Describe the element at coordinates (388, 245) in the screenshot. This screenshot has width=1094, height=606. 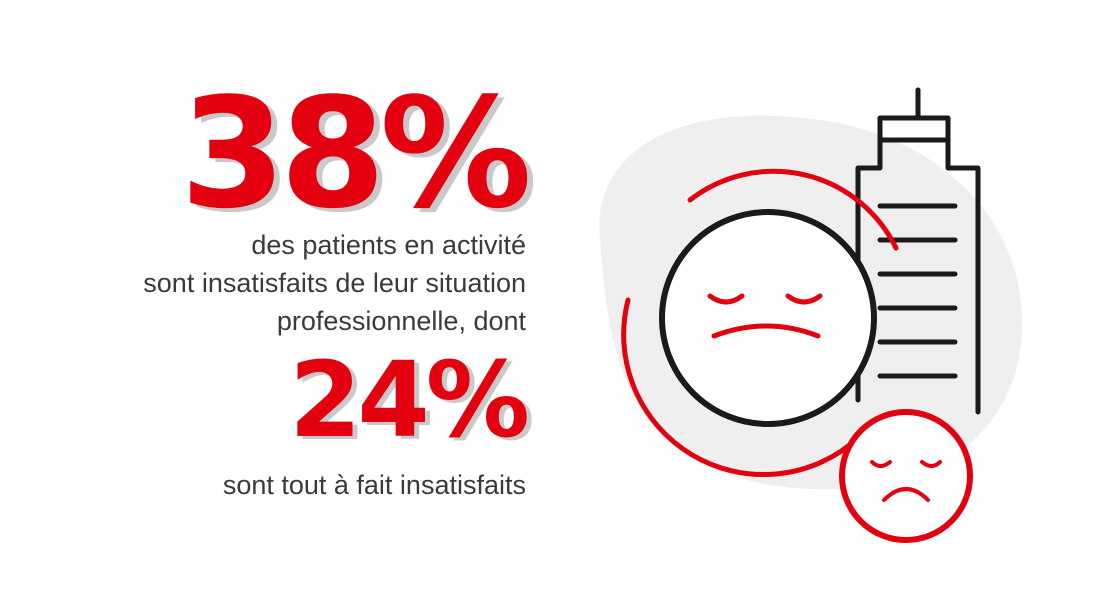
I see `primary-description-line: des patients en activité` at that location.